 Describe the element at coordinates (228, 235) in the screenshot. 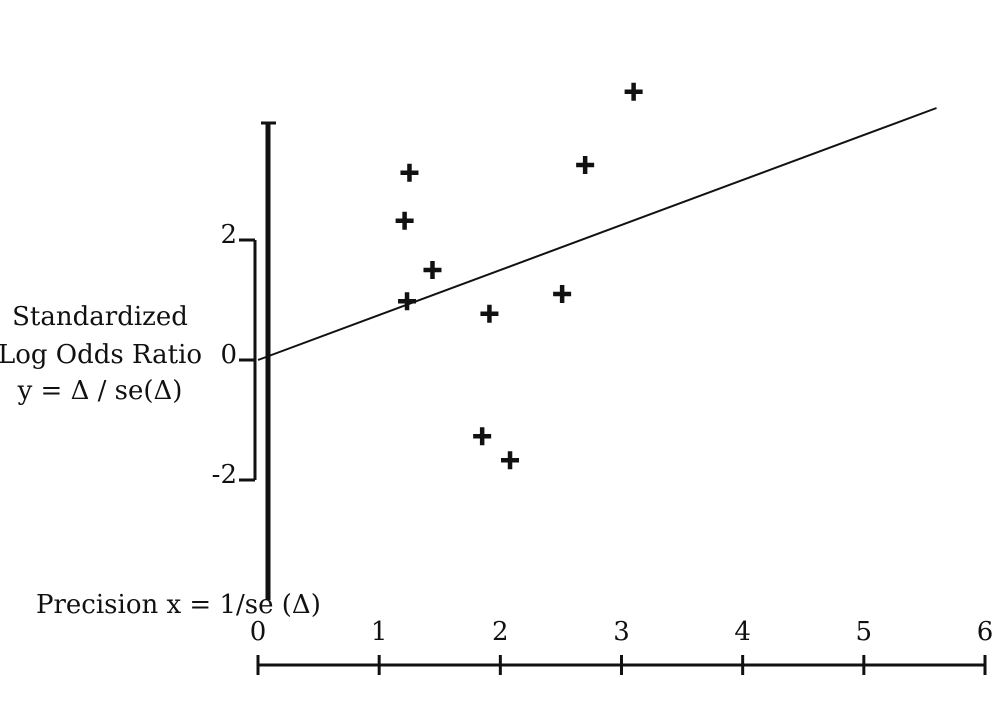

I see `y-tick-label: 2` at that location.